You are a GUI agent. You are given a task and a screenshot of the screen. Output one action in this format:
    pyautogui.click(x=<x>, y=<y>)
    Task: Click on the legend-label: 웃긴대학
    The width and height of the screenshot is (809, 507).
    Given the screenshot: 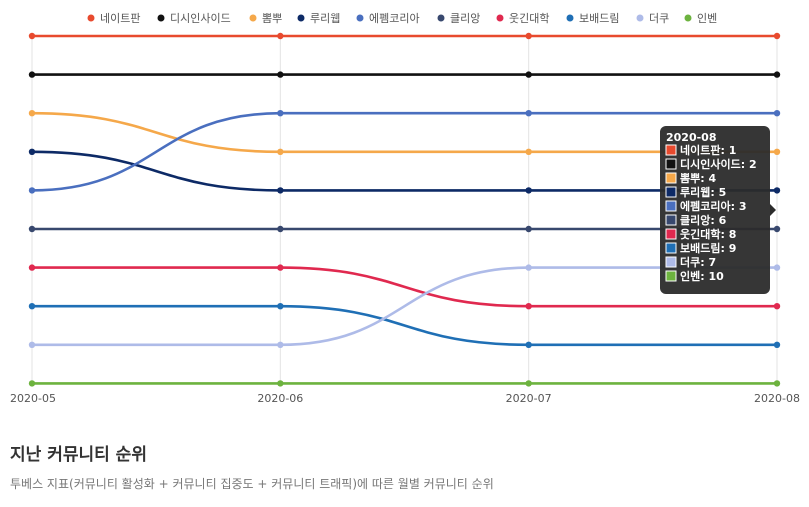 What is the action you would take?
    pyautogui.click(x=529, y=18)
    